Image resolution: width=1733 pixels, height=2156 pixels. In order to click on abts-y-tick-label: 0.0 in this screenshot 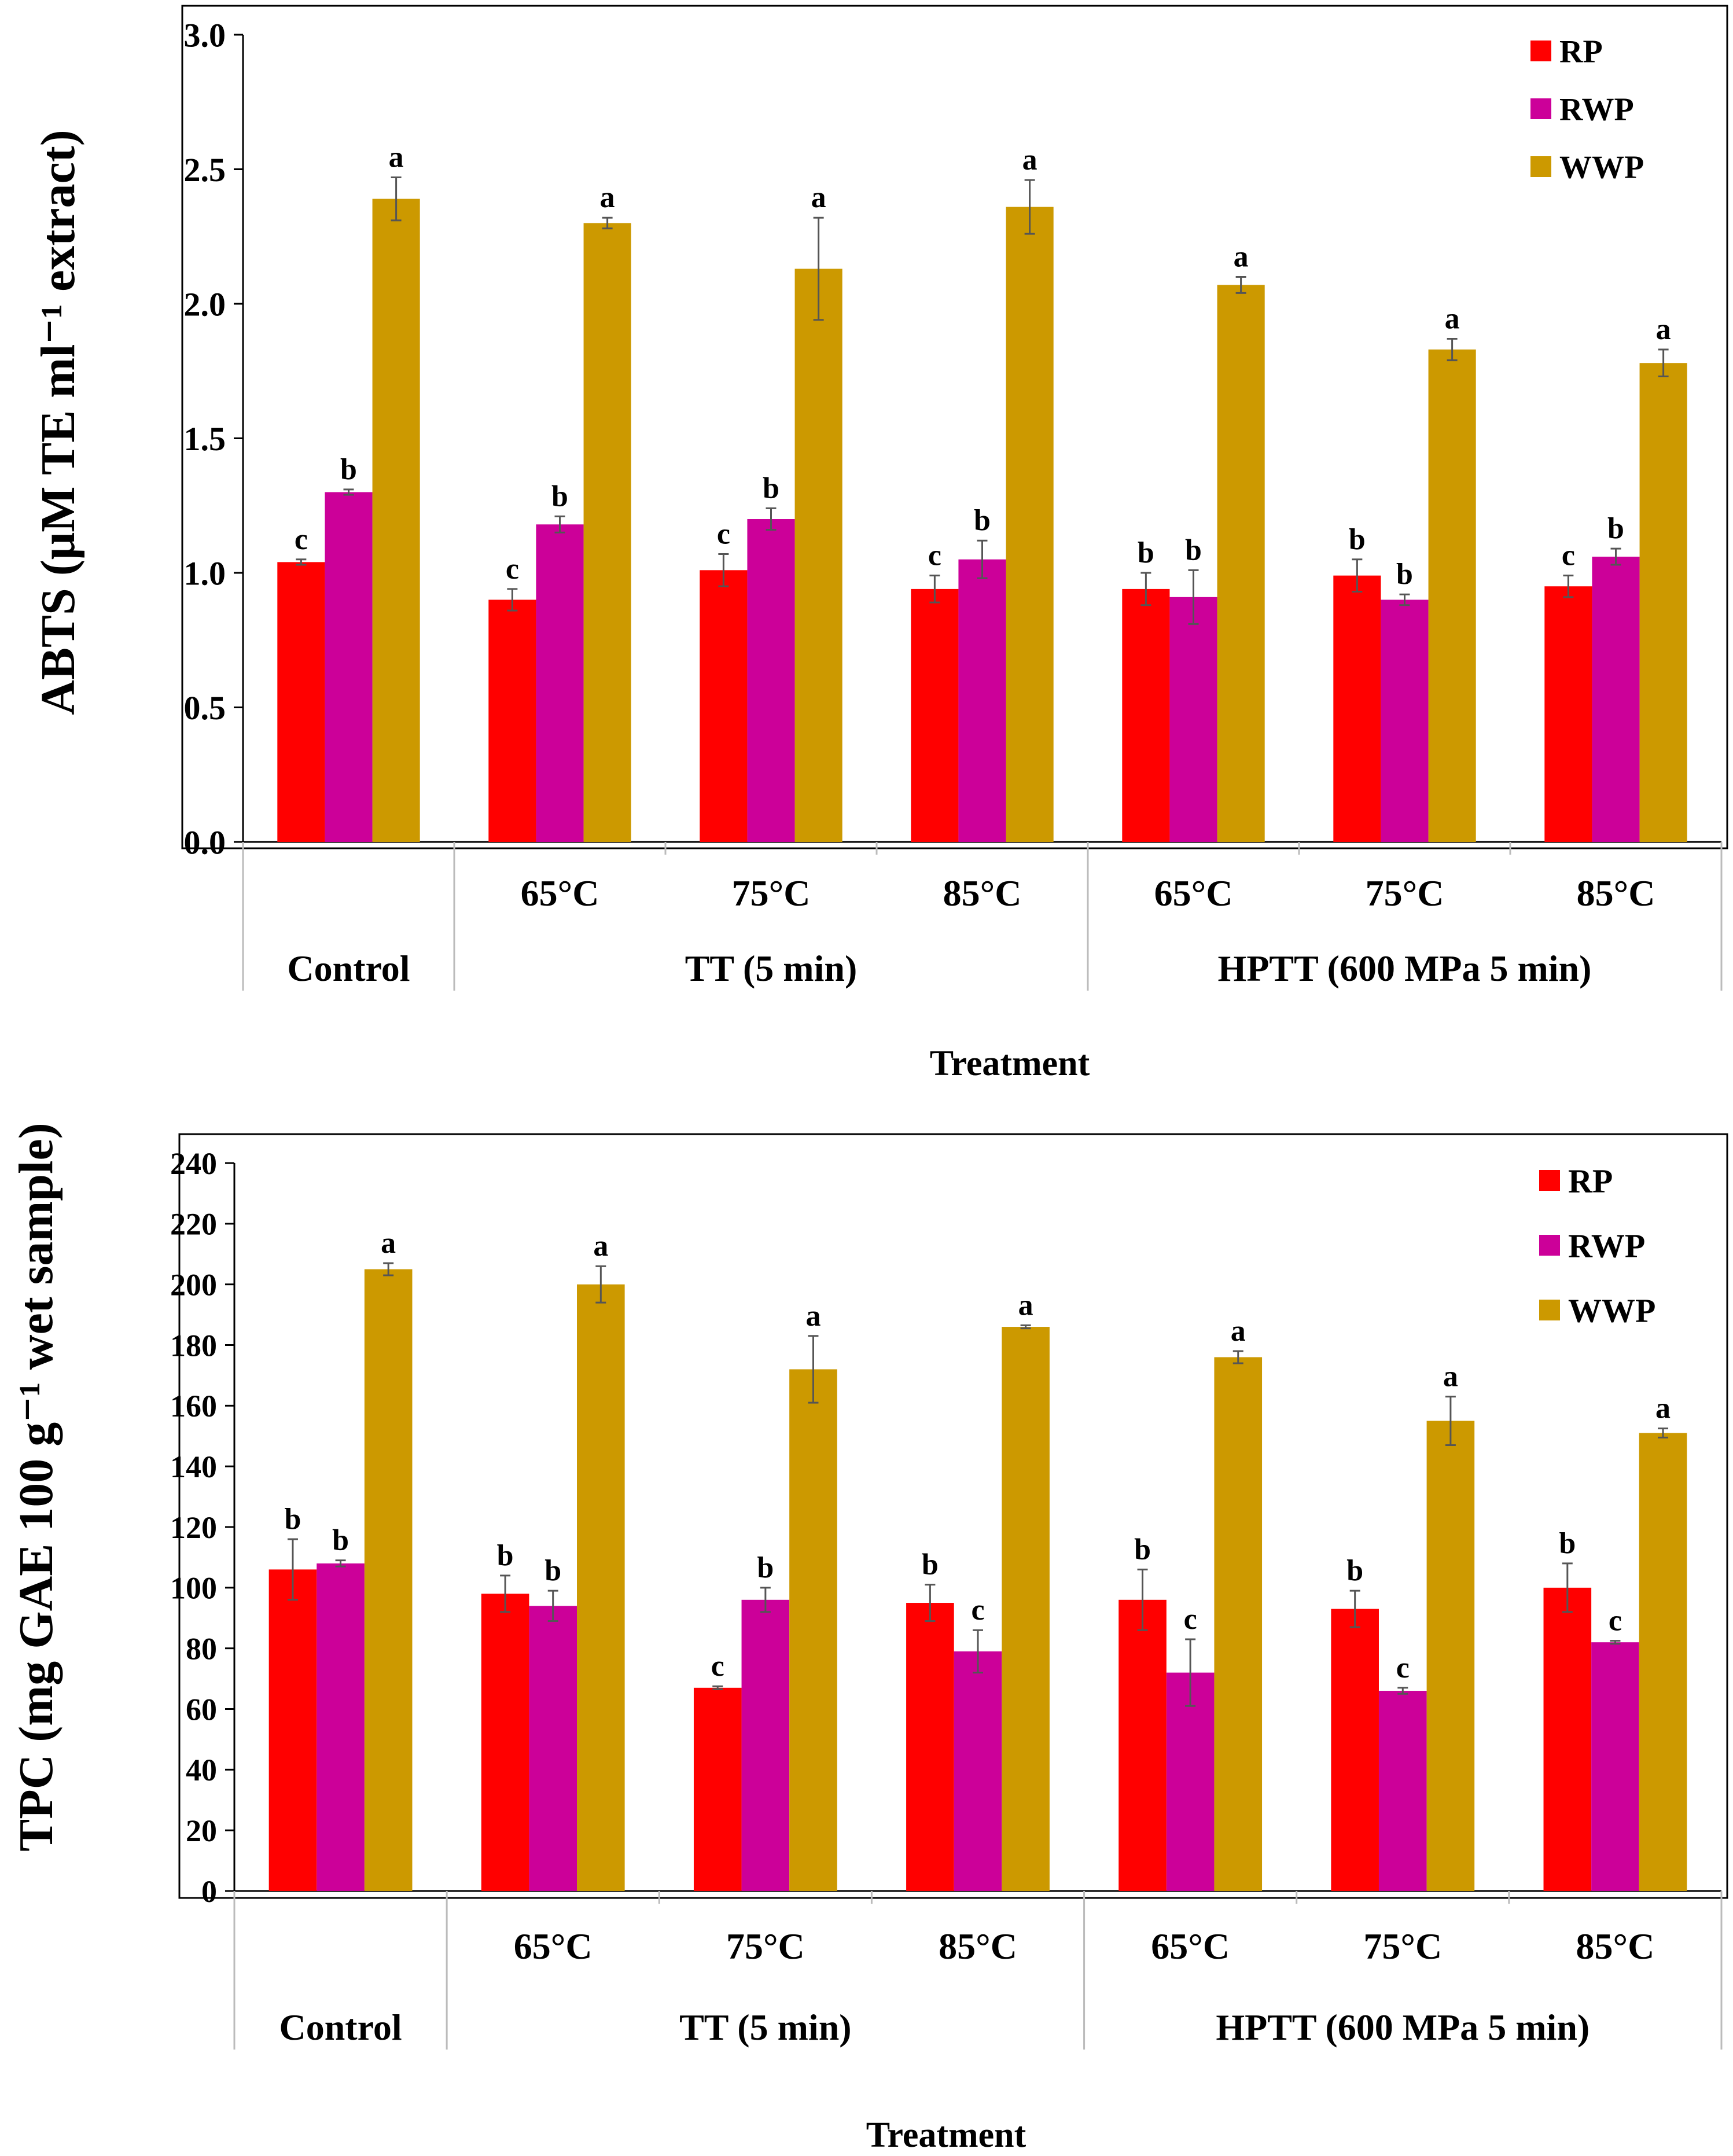, I will do `click(205, 842)`.